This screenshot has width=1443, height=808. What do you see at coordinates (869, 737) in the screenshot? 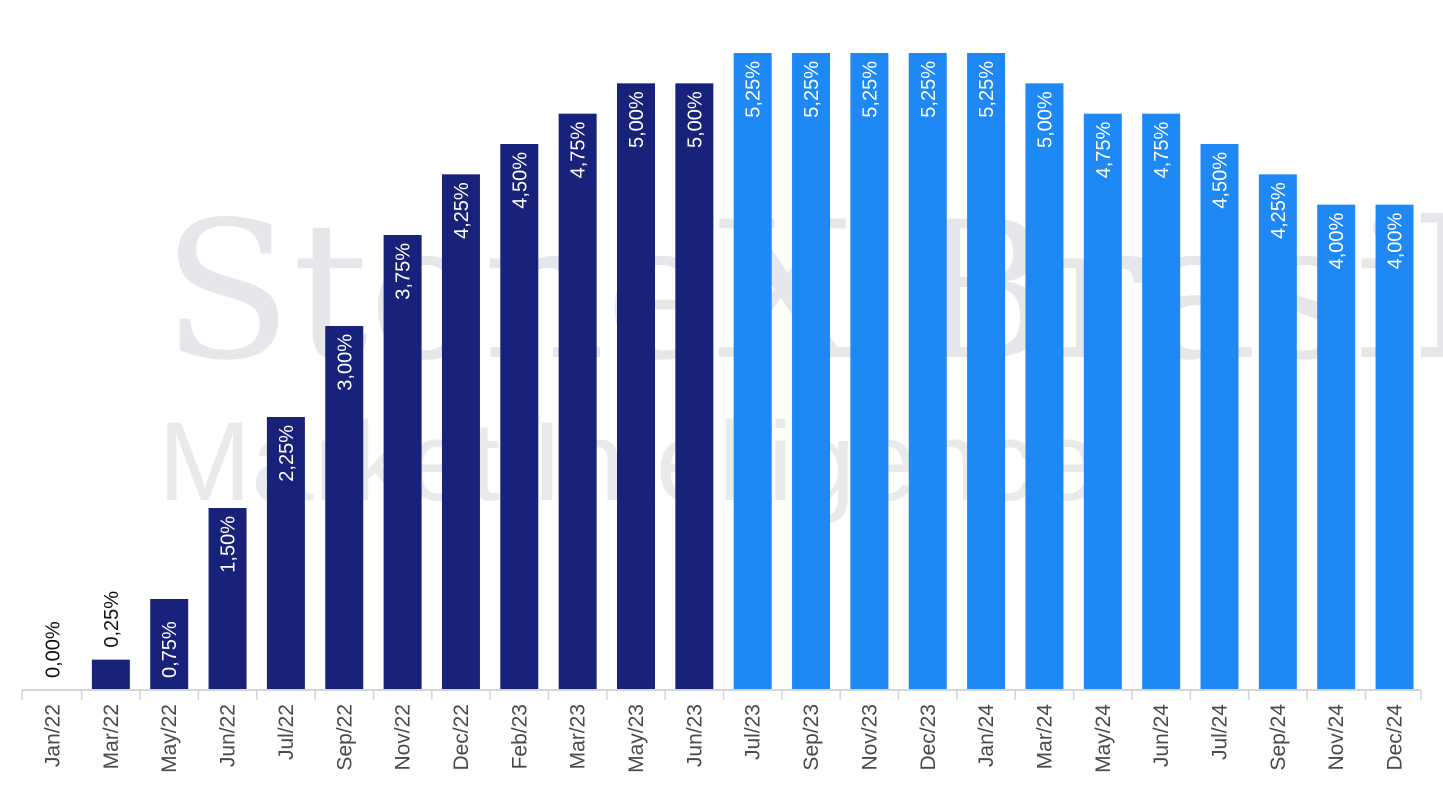
I see `x-tick-label: Nov/23` at bounding box center [869, 737].